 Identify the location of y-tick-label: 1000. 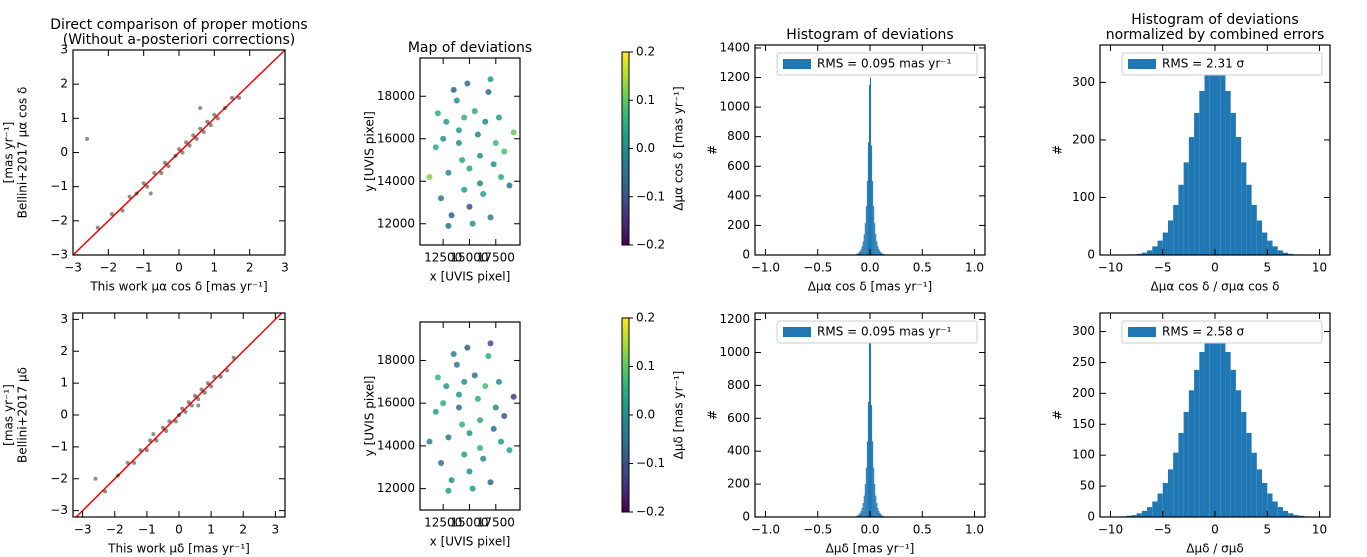
(734, 107).